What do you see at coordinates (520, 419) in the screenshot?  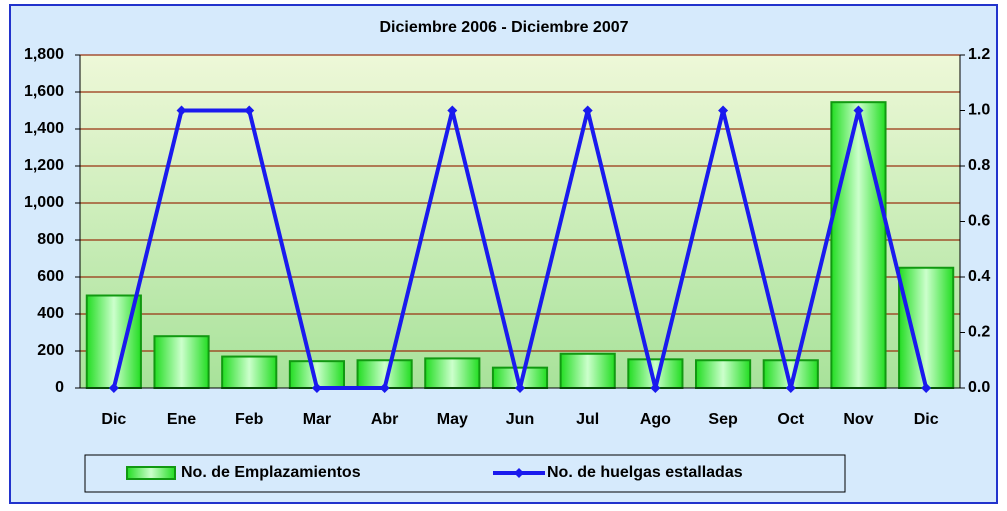 I see `x-tick-label: Jun` at bounding box center [520, 419].